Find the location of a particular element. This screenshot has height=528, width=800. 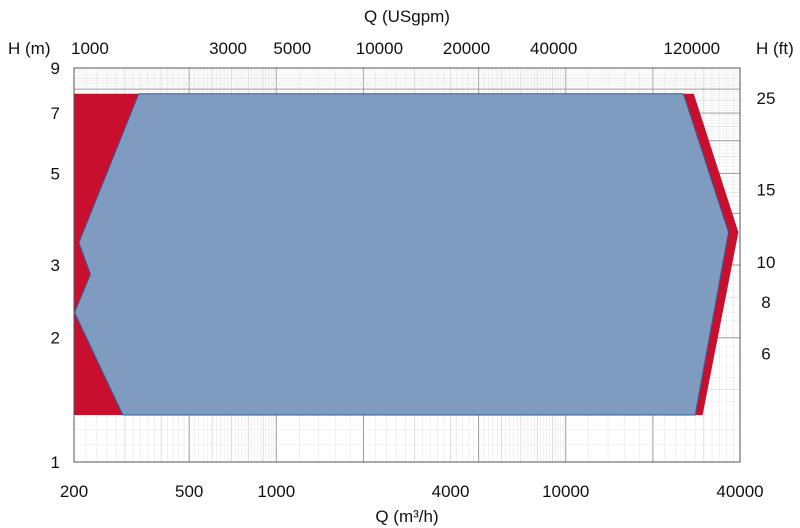

y-tick-label: 1 is located at coordinates (55, 462).